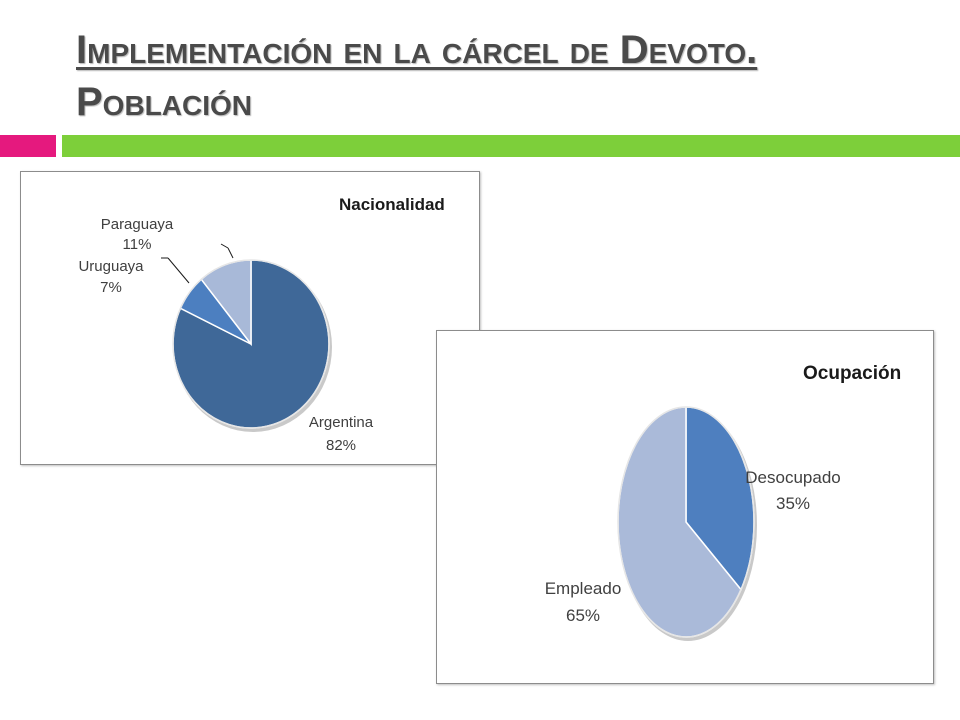 The width and height of the screenshot is (960, 720). Describe the element at coordinates (224, 246) in the screenshot. I see `leader-line-paraguaya` at that location.